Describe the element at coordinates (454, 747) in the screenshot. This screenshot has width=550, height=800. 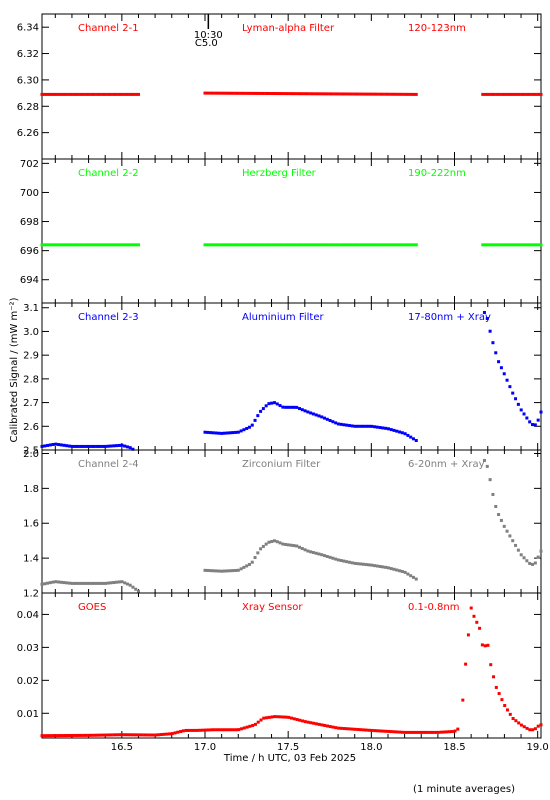
I see `x-tick-label: 18.5` at that location.